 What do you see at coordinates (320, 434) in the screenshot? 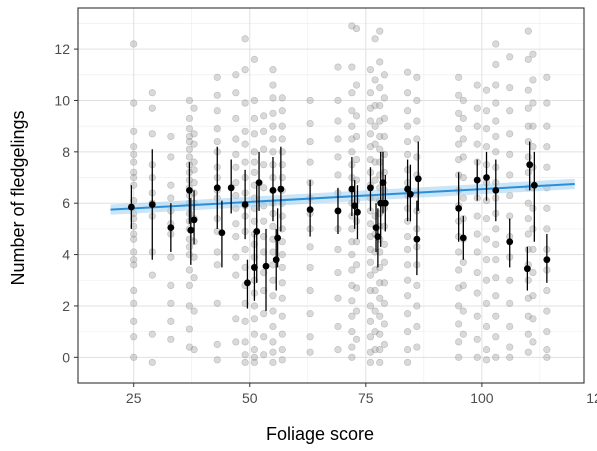
I see `x-axis-title: Foliage score` at bounding box center [320, 434].